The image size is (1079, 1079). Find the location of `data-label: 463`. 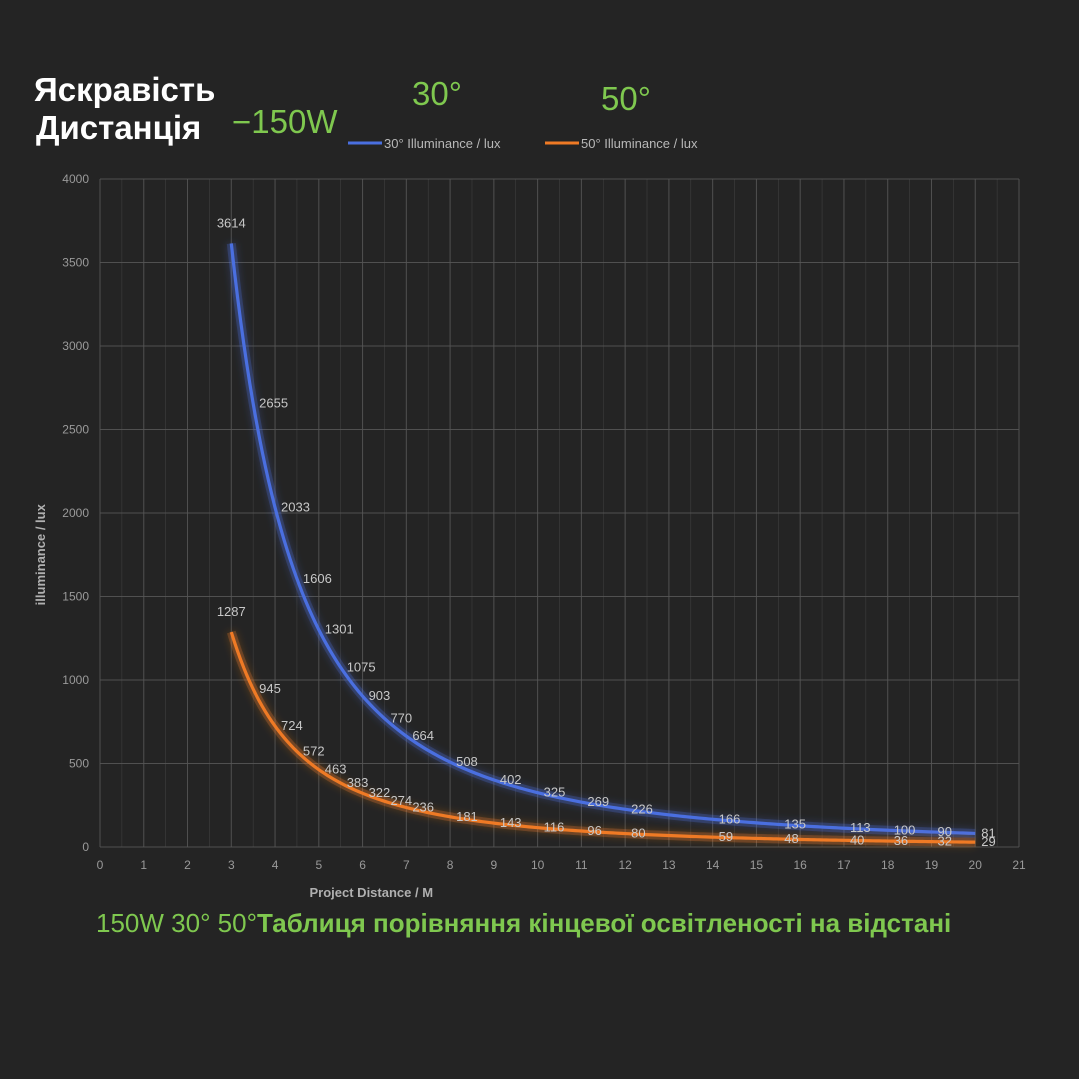

data-label: 463 is located at coordinates (336, 769).